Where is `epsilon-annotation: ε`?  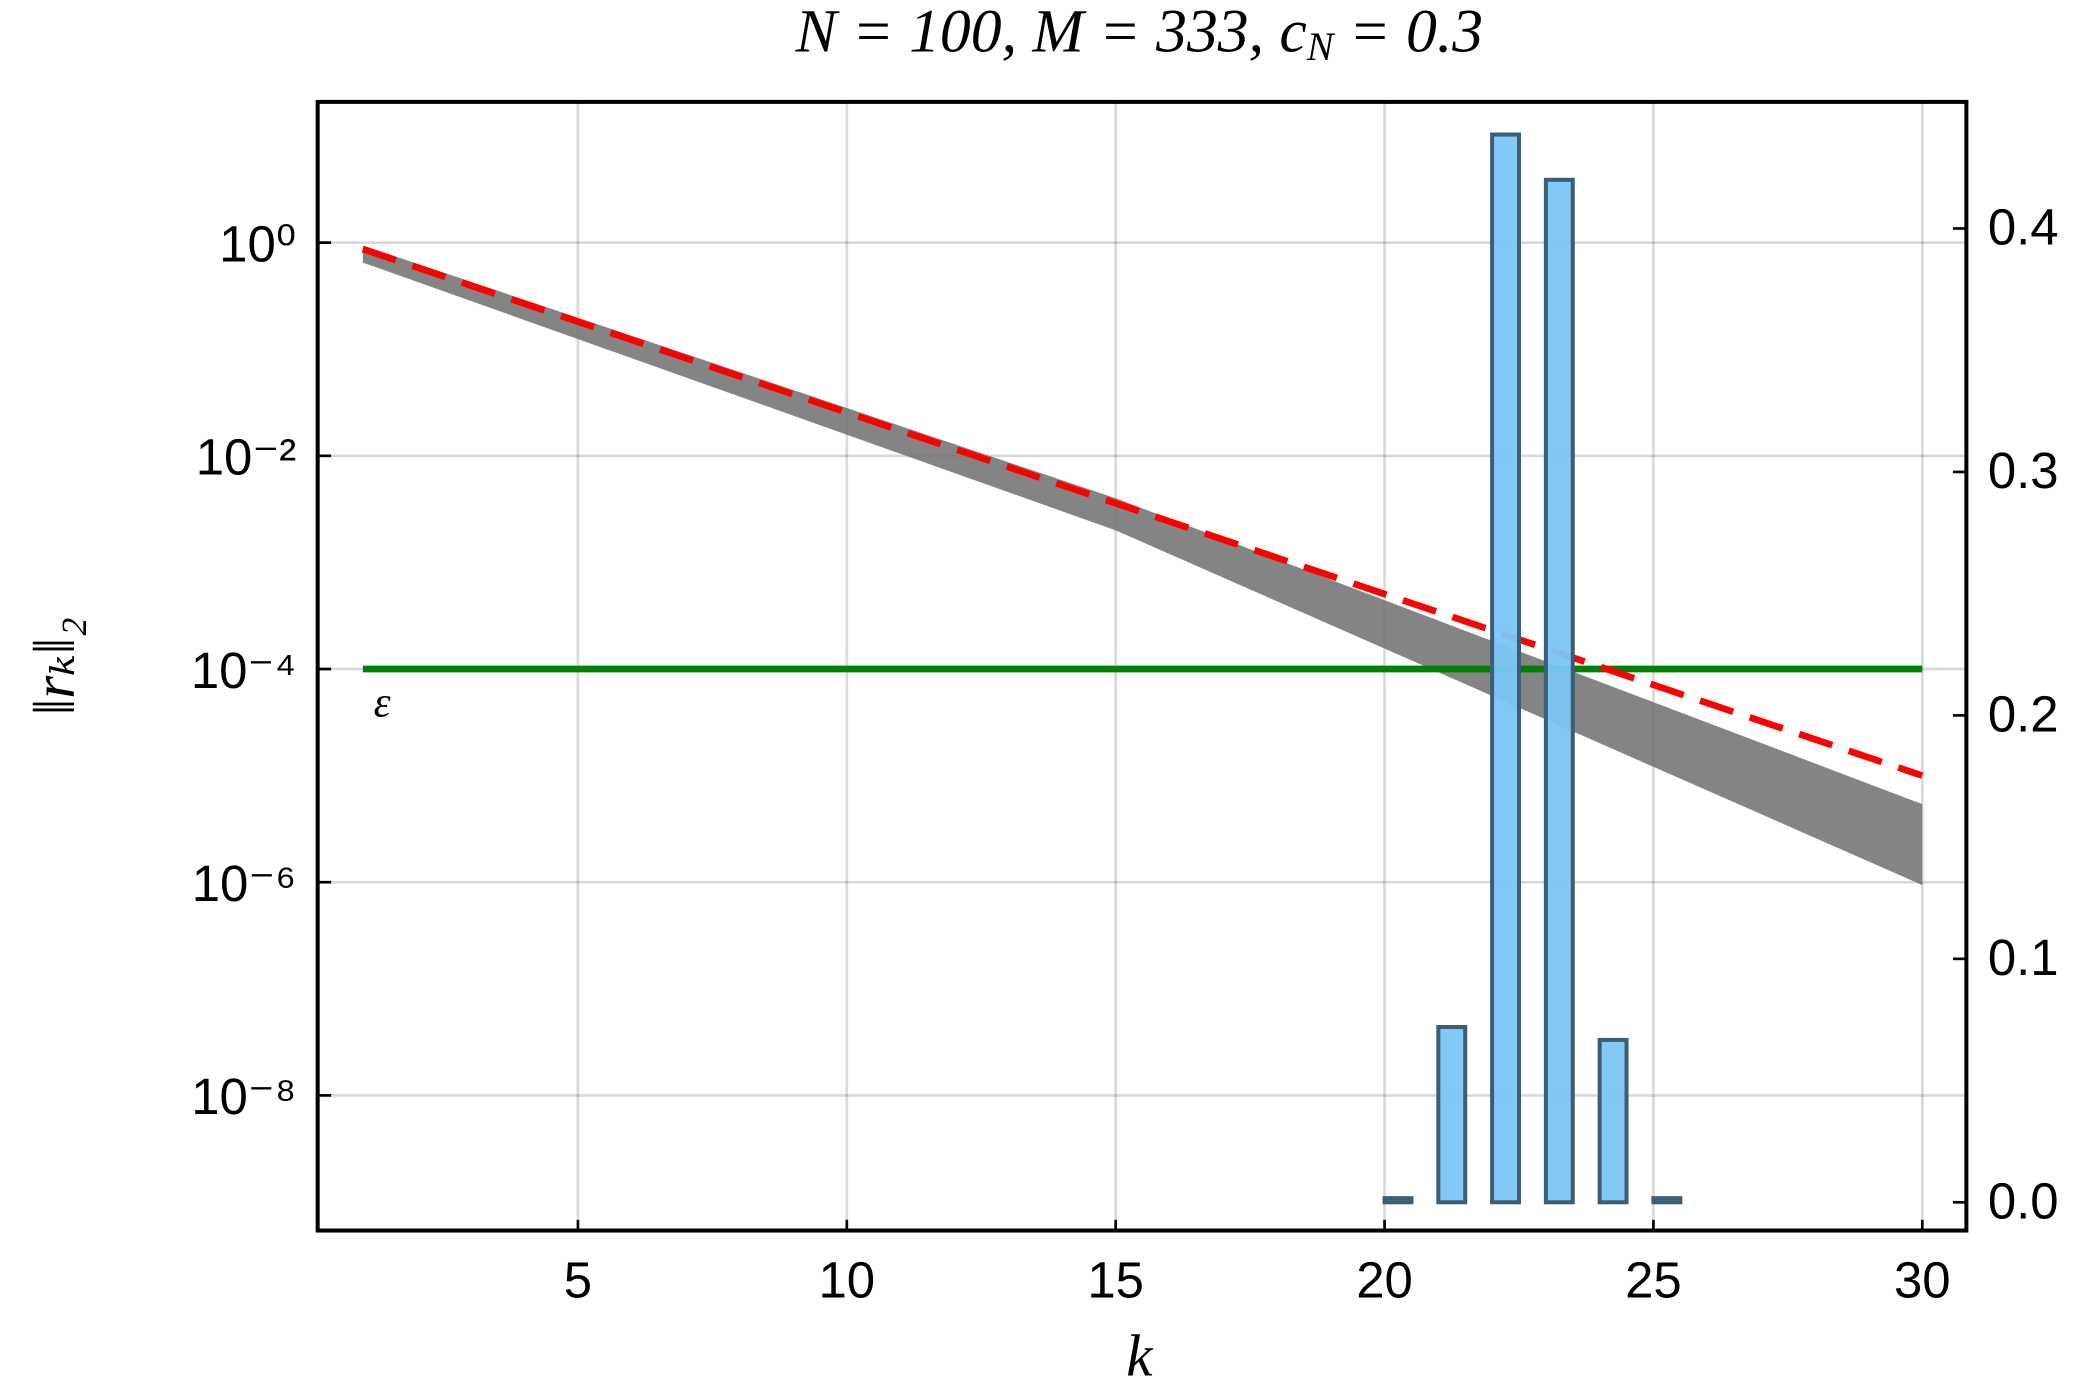 epsilon-annotation: ε is located at coordinates (382, 702).